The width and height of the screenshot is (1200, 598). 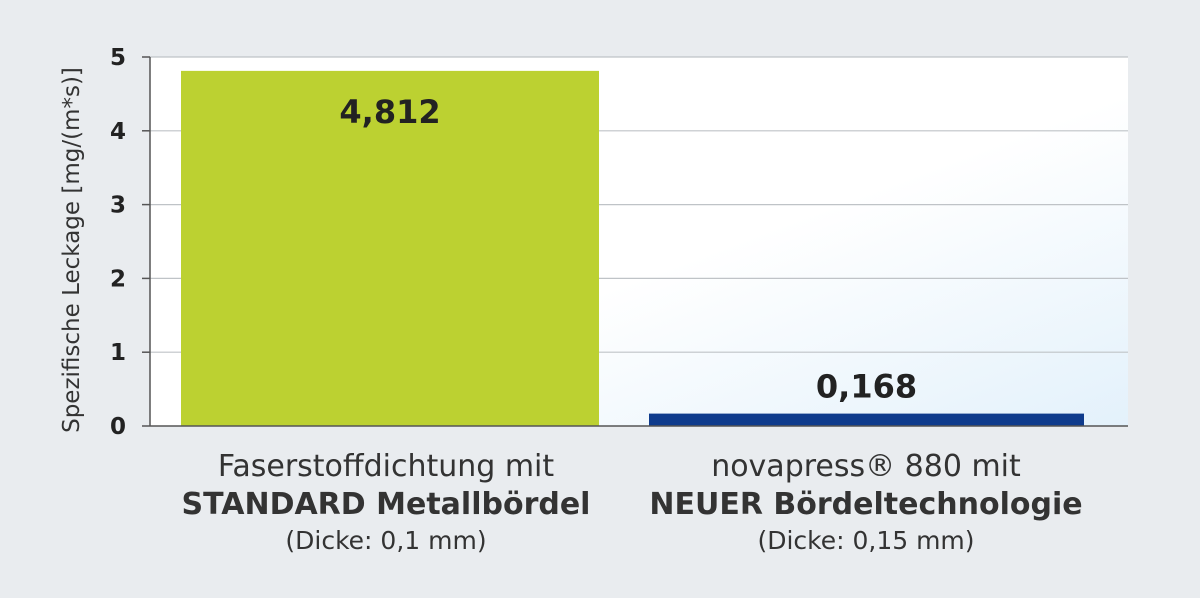 I want to click on category-2-line-1: novapress® 880 mit, so click(x=866, y=466).